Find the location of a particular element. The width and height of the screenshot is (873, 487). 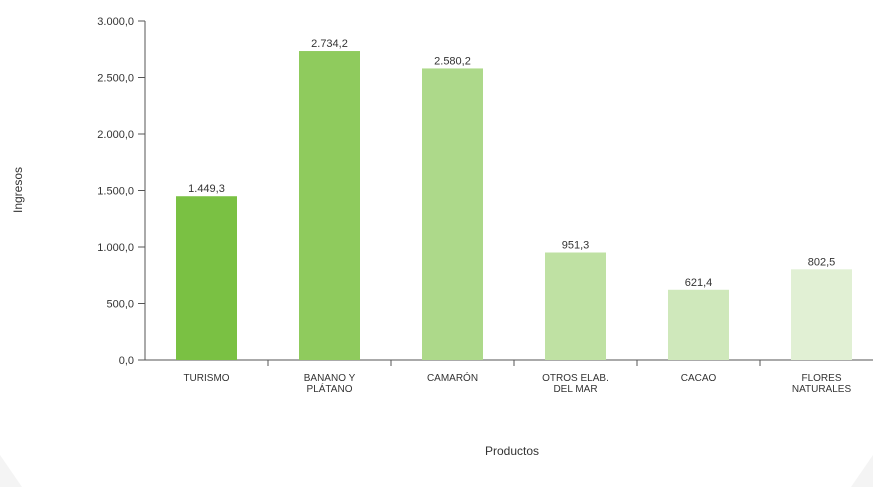

data-label: 2.734,2 is located at coordinates (329, 44).